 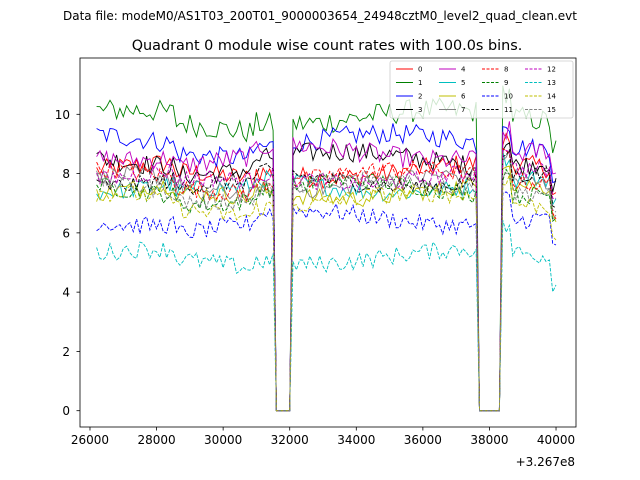 What do you see at coordinates (463, 97) in the screenshot?
I see `legend-label-6: 6` at bounding box center [463, 97].